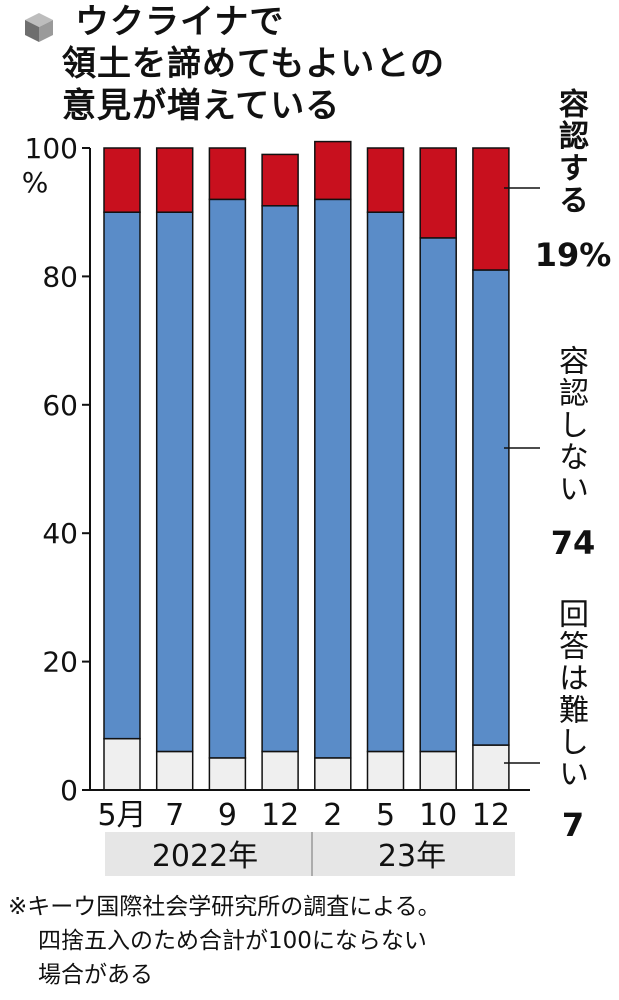 Image resolution: width=619 pixels, height=1000 pixels. I want to click on hard-value: 7, so click(573, 825).